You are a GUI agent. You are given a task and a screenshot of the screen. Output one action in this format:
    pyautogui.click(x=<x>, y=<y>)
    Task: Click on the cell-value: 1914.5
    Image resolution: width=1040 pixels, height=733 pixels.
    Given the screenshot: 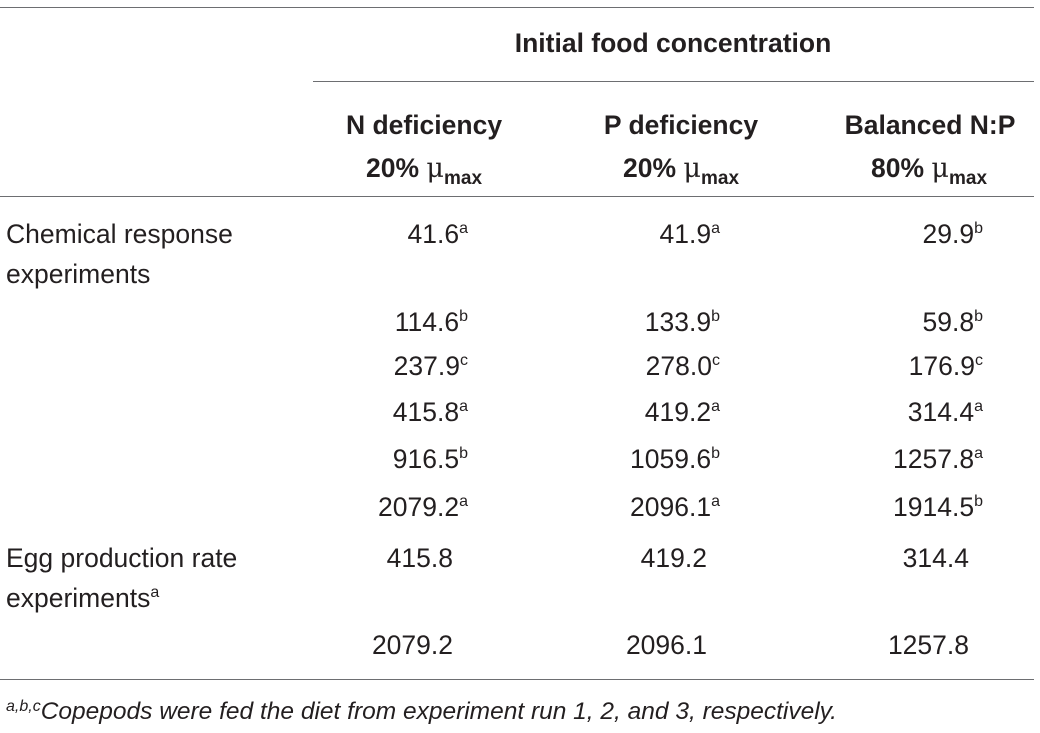 What is the action you would take?
    pyautogui.click(x=934, y=507)
    